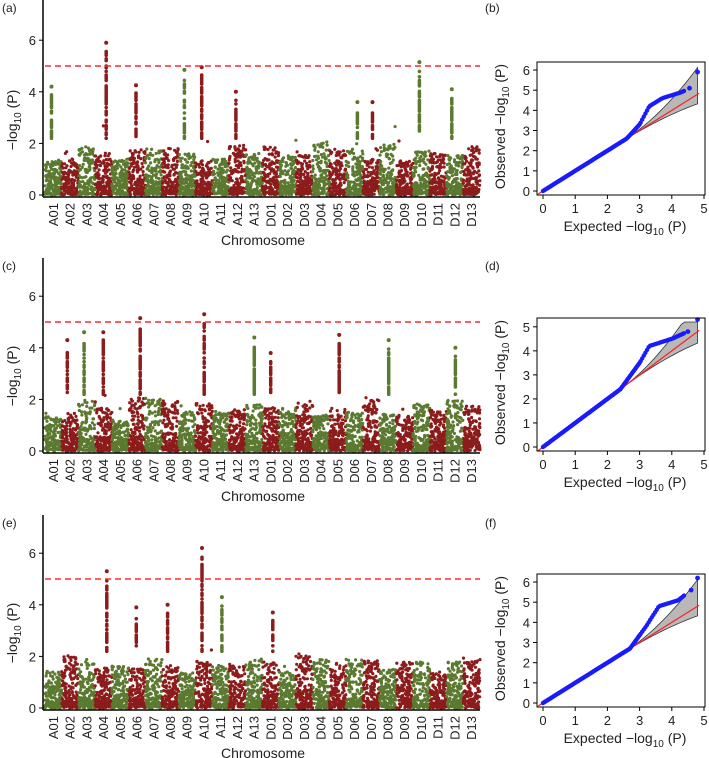 The width and height of the screenshot is (709, 758). I want to click on x-tick-label: D12, so click(454, 215).